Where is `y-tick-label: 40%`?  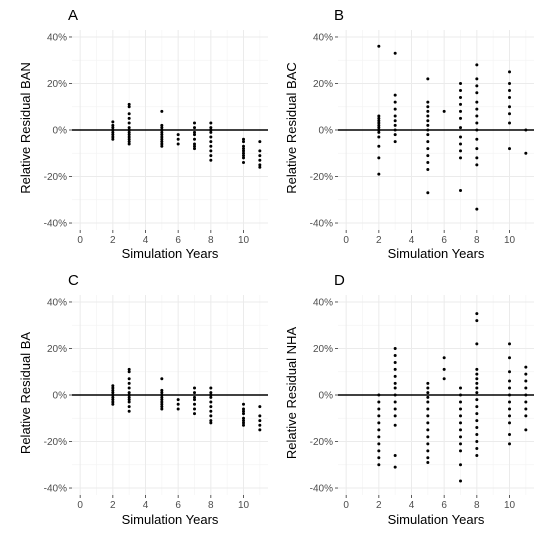 y-tick-label: 40% is located at coordinates (323, 302).